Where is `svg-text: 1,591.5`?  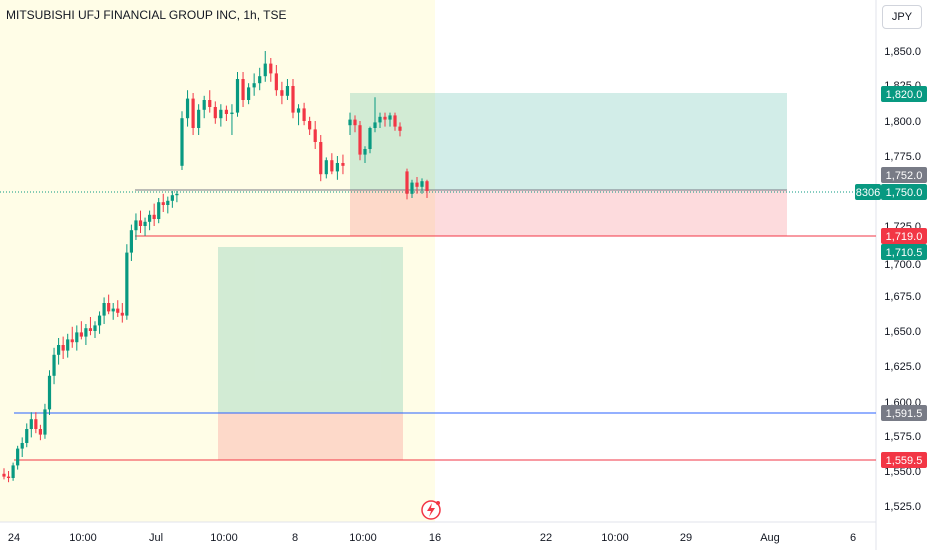 svg-text: 1,591.5 is located at coordinates (904, 414).